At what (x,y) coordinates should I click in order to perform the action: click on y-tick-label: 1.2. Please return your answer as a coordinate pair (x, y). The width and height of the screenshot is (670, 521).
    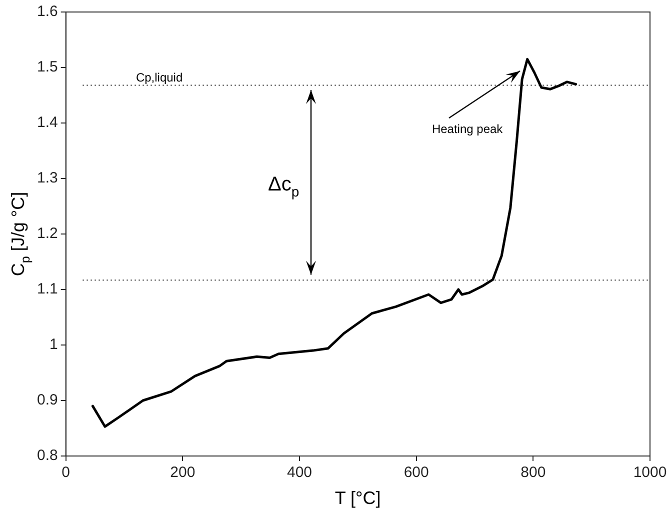
    Looking at the image, I should click on (47, 233).